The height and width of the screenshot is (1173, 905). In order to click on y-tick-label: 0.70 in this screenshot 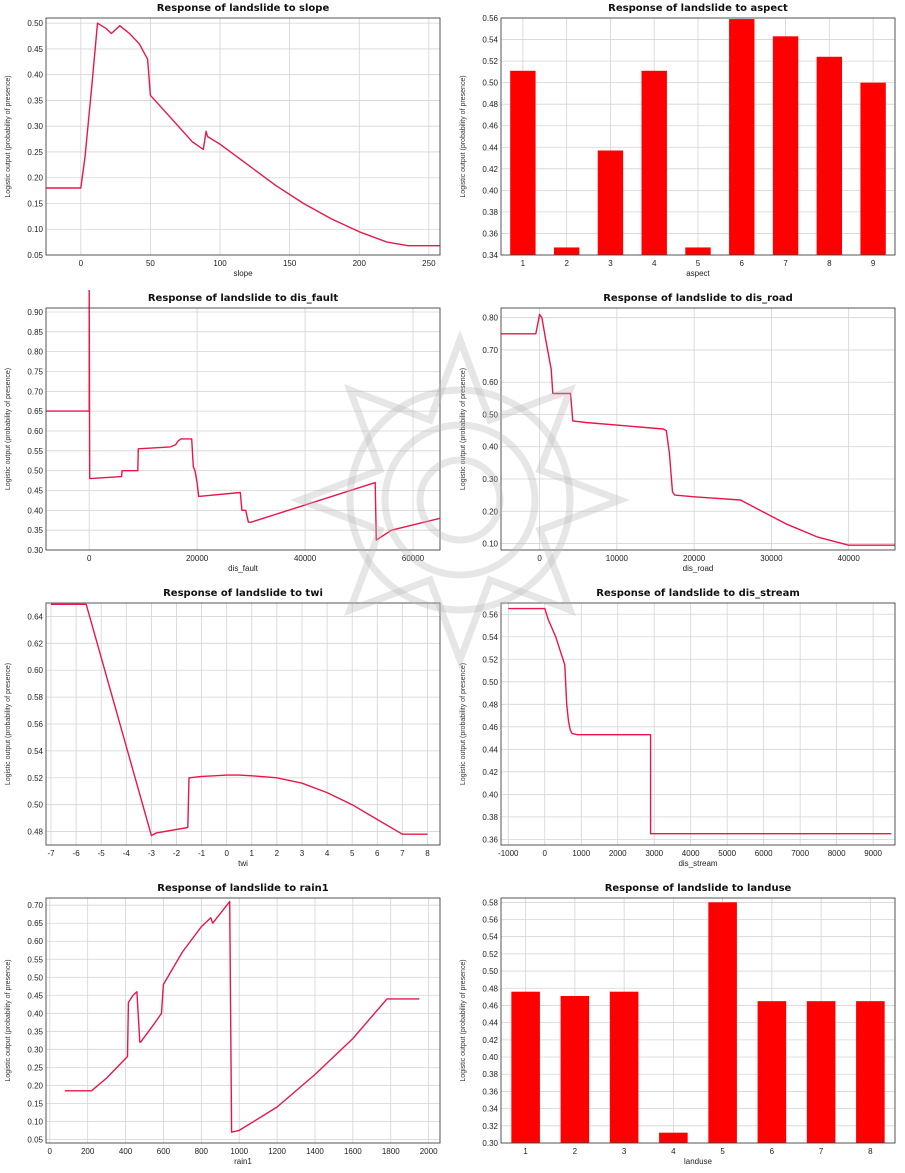, I will do `click(35, 905)`.